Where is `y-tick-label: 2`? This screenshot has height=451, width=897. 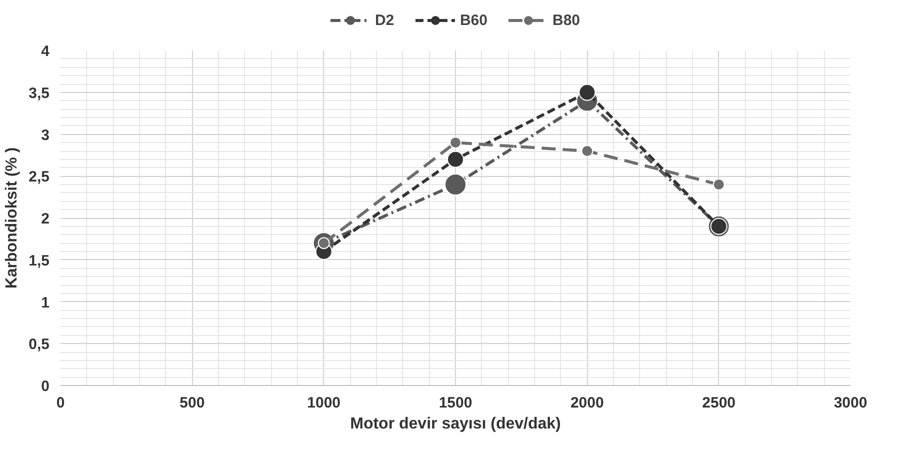 y-tick-label: 2 is located at coordinates (45, 219).